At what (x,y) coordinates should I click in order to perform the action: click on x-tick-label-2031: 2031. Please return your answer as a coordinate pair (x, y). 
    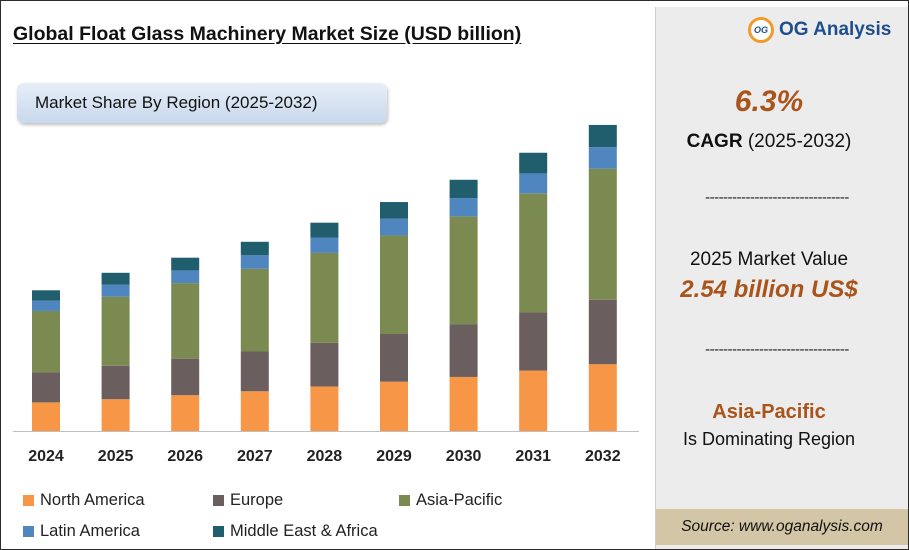
    Looking at the image, I should click on (533, 456).